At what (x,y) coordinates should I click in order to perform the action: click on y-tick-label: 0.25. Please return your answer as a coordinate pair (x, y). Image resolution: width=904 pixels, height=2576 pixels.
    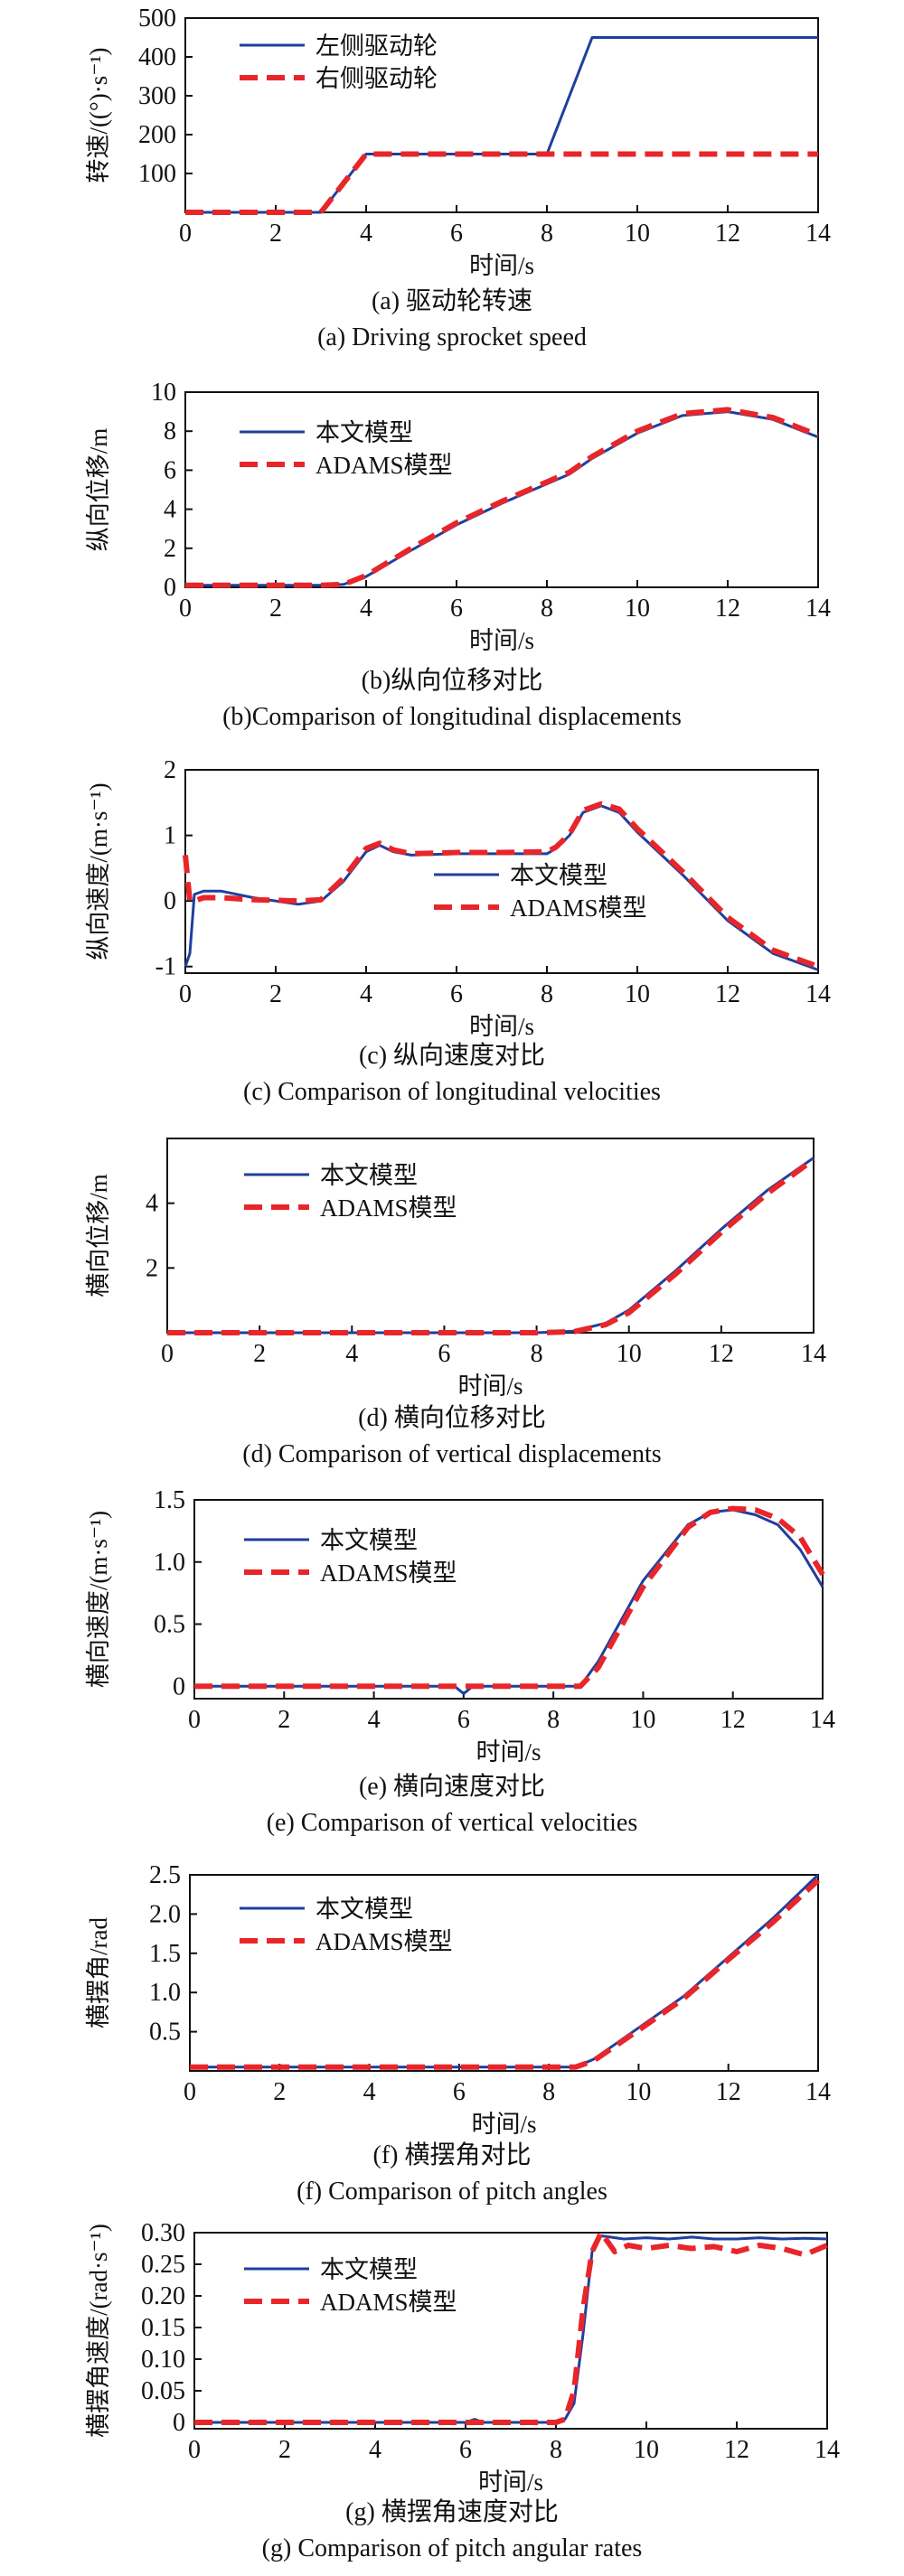
    Looking at the image, I should click on (163, 2265).